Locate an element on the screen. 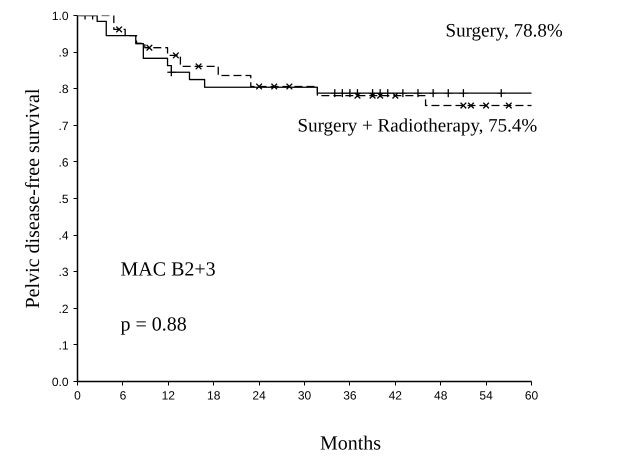 The width and height of the screenshot is (625, 473). y-tick-label: .4 is located at coordinates (63, 235).